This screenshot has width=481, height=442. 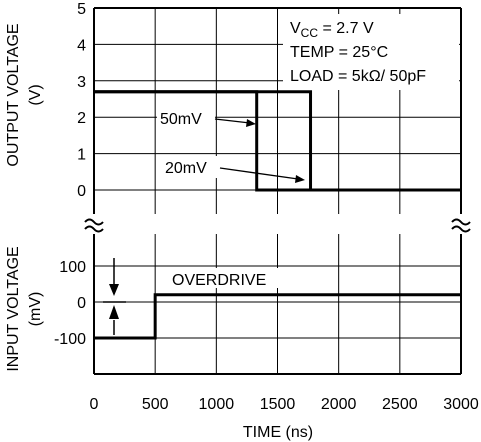 What do you see at coordinates (332, 30) in the screenshot?
I see `vcc-annotation: VCC = 2.7 V` at bounding box center [332, 30].